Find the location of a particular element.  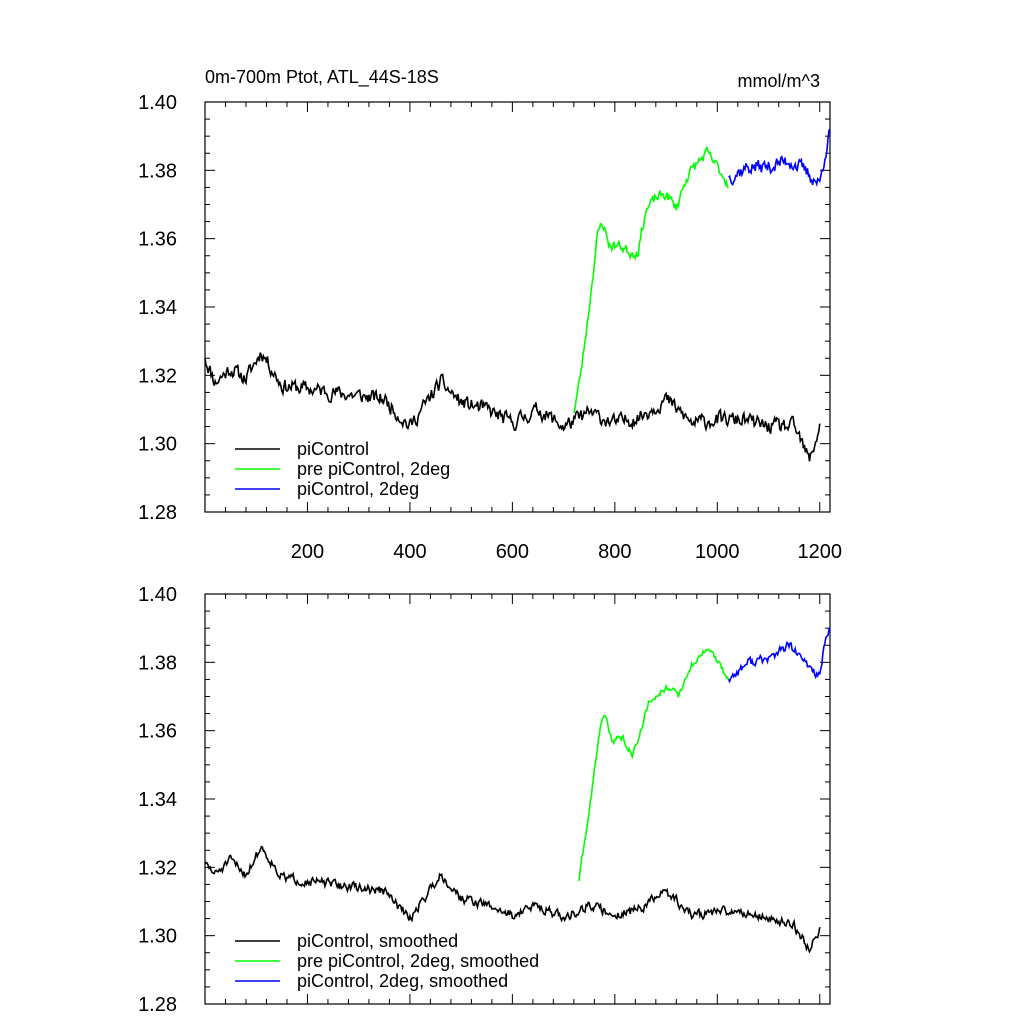

legend-label: piControl, 2deg, smoothed is located at coordinates (402, 981).